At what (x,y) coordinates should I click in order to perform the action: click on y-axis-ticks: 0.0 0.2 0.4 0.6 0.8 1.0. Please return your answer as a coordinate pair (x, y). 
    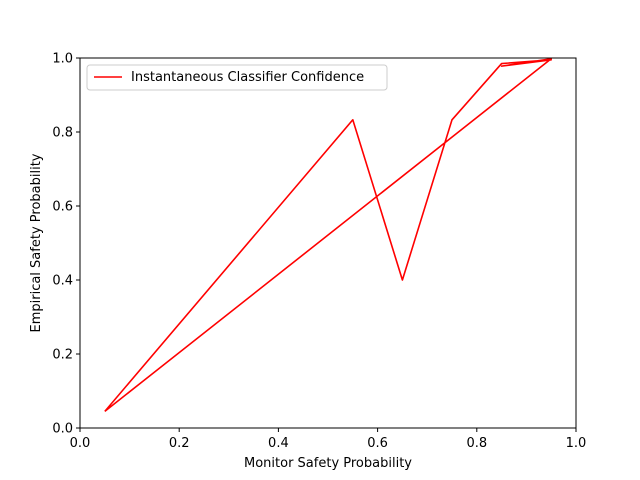
    Looking at the image, I should click on (66, 244).